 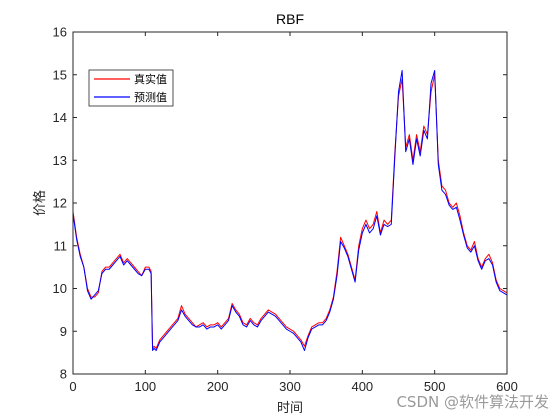 I want to click on x-tick-label: 0, so click(x=72, y=386).